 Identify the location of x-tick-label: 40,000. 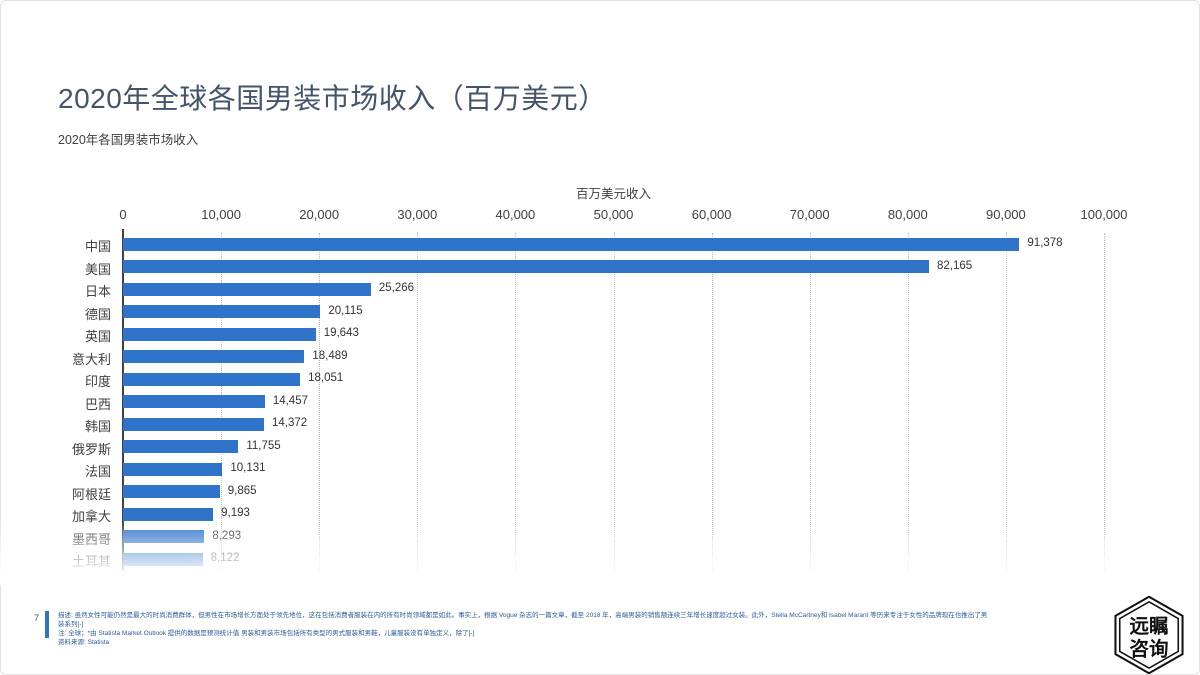
(515, 214).